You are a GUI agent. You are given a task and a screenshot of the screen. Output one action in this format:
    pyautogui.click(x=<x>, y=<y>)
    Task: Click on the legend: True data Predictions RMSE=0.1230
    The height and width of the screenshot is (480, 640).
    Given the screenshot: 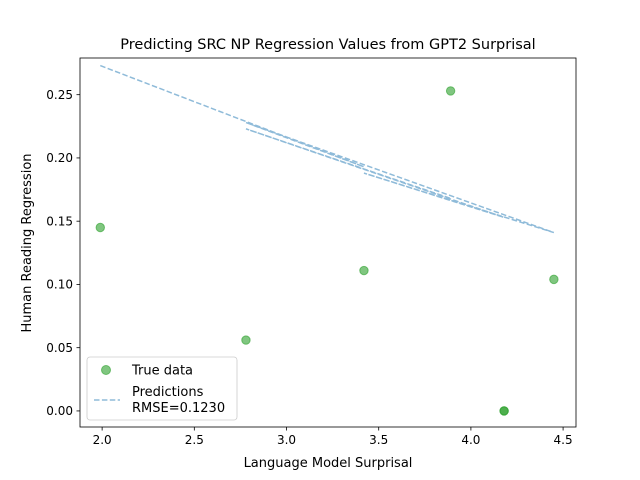 What is the action you would take?
    pyautogui.click(x=162, y=388)
    